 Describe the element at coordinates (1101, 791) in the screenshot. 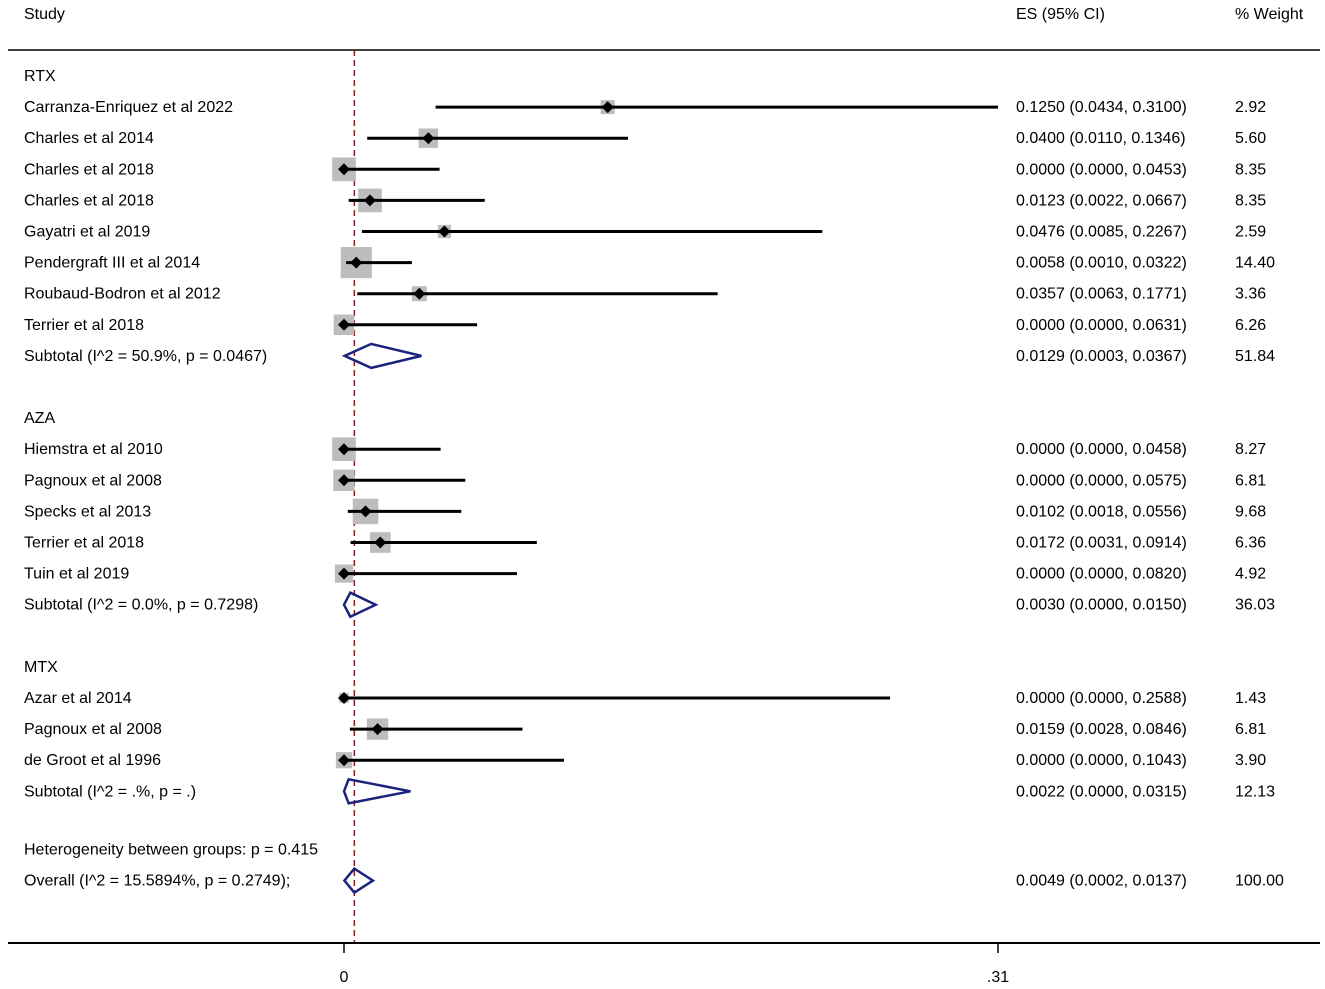

I see `subtotal-ci: 0.0022 (0.0000, 0.0315)` at that location.